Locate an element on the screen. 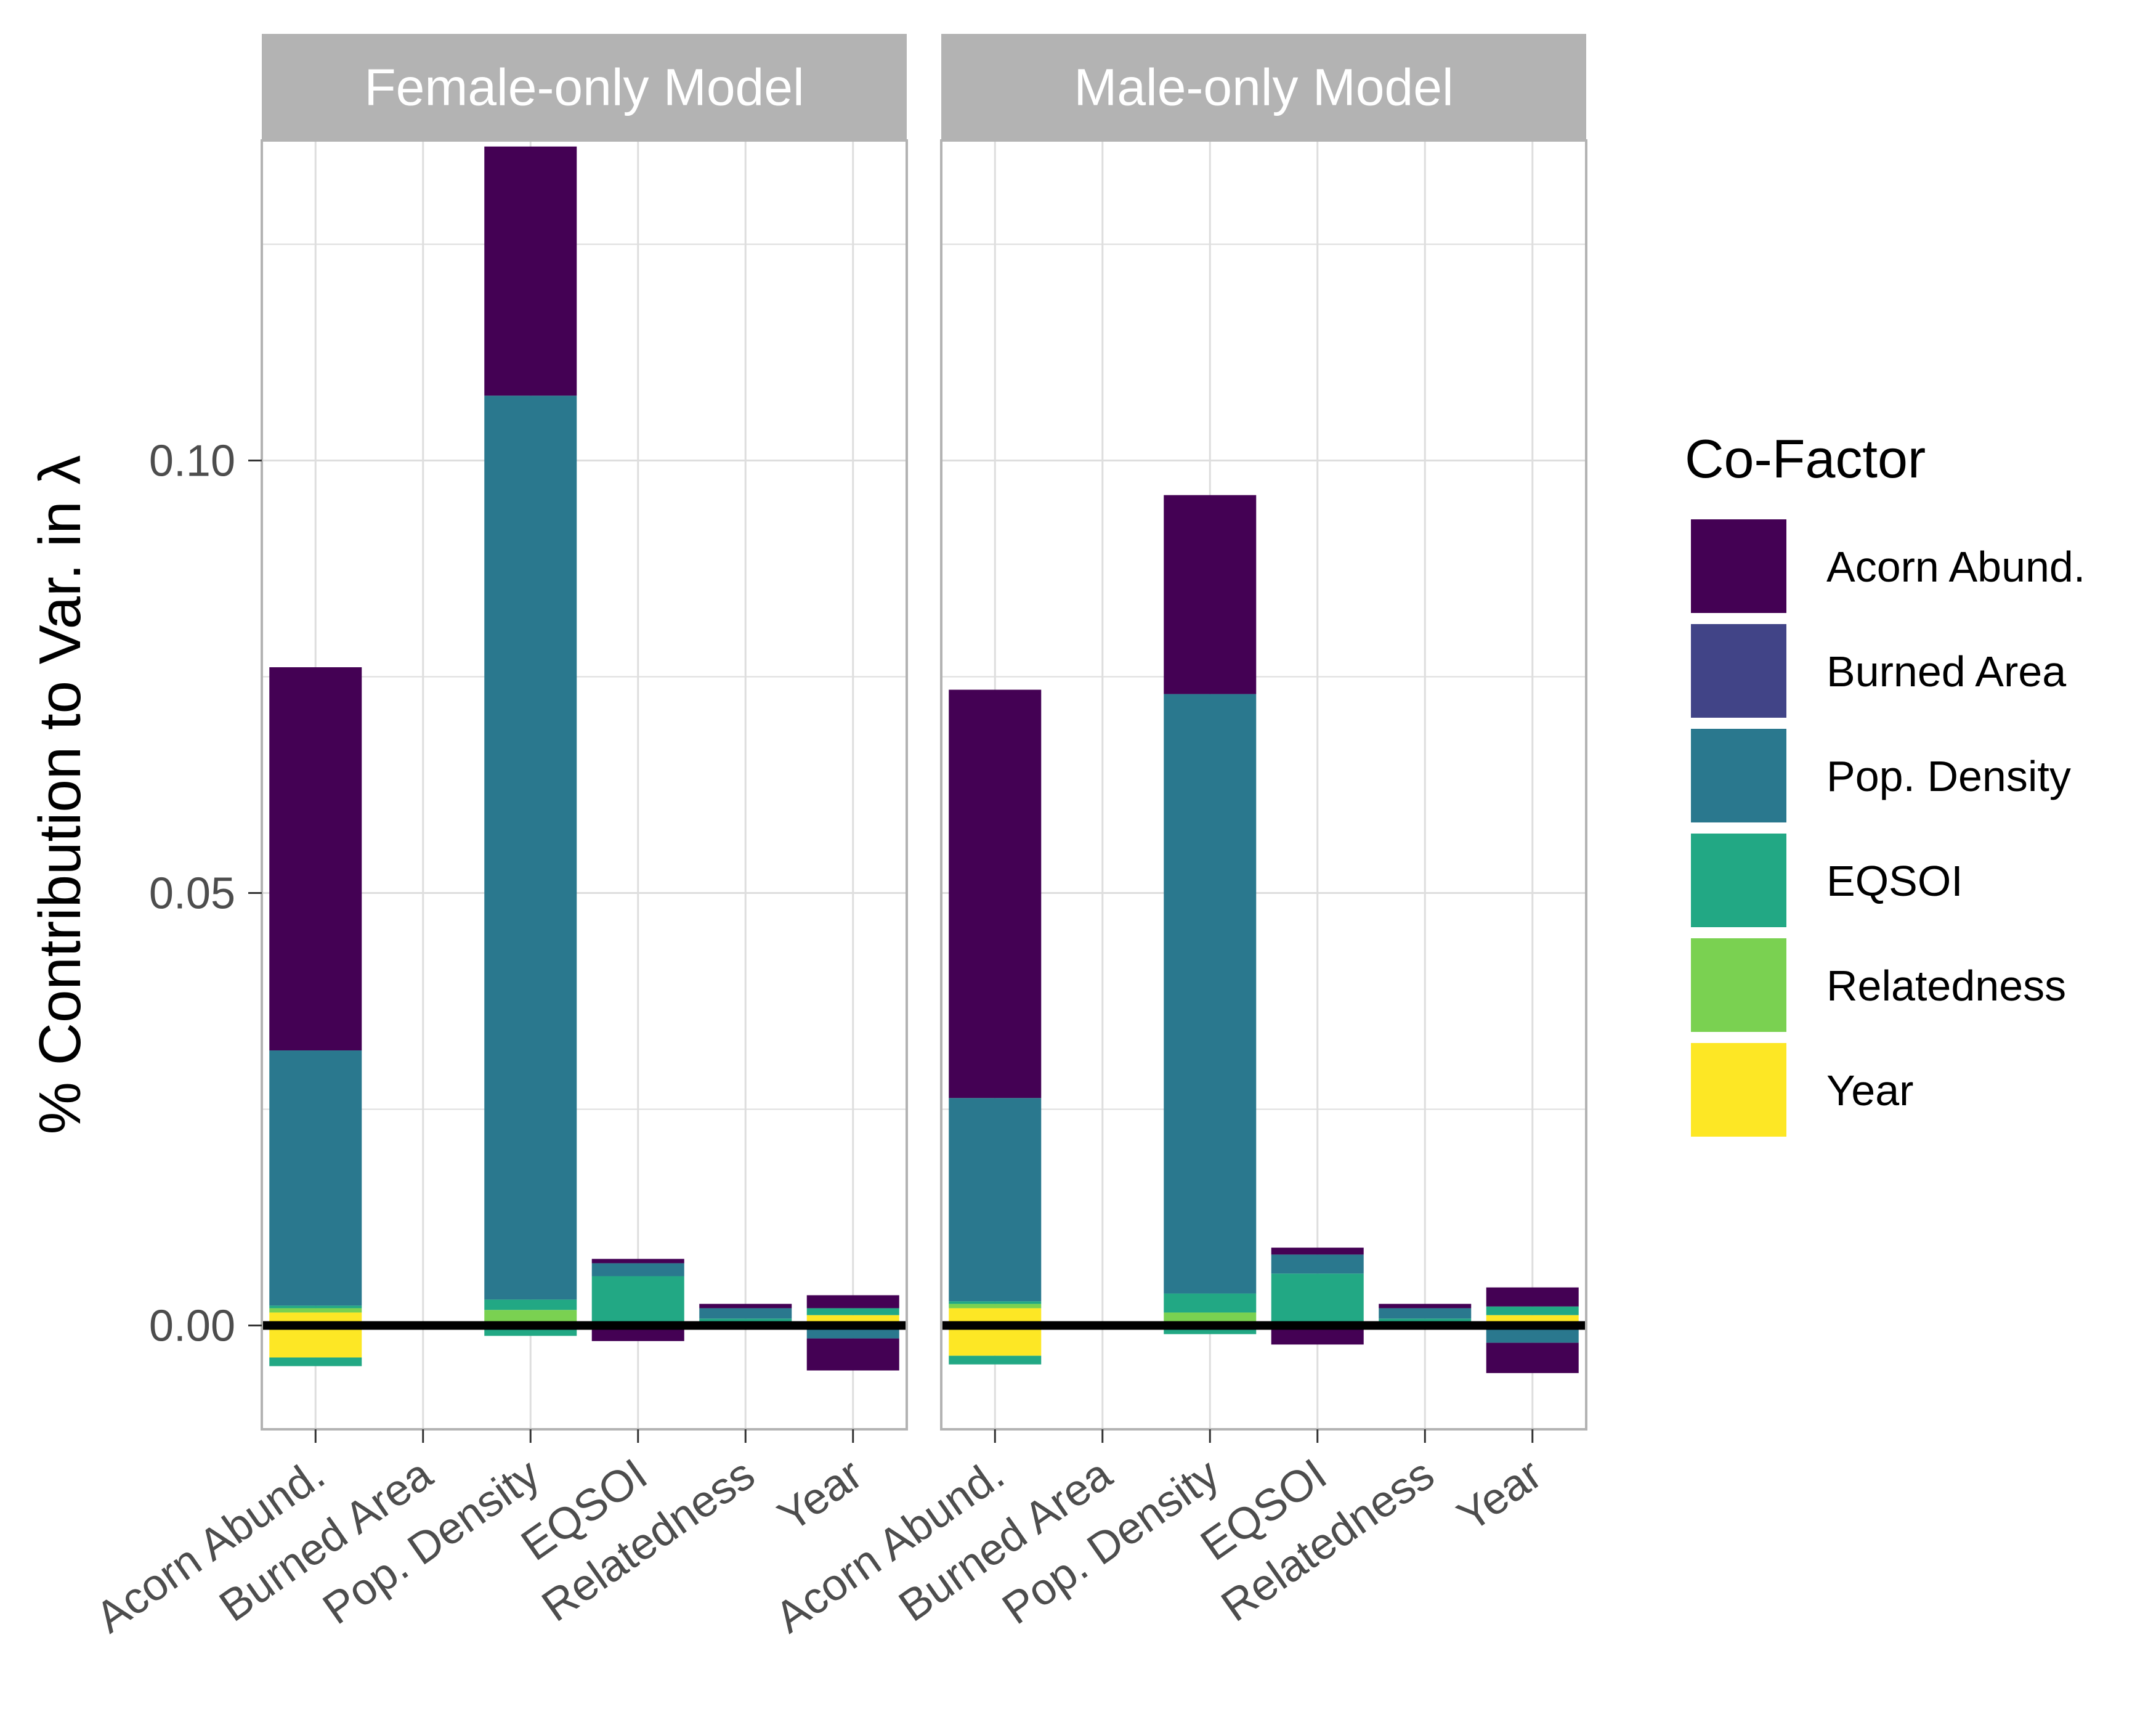 This screenshot has width=2156, height=1725. legend-label: EQSOI is located at coordinates (1894, 881).